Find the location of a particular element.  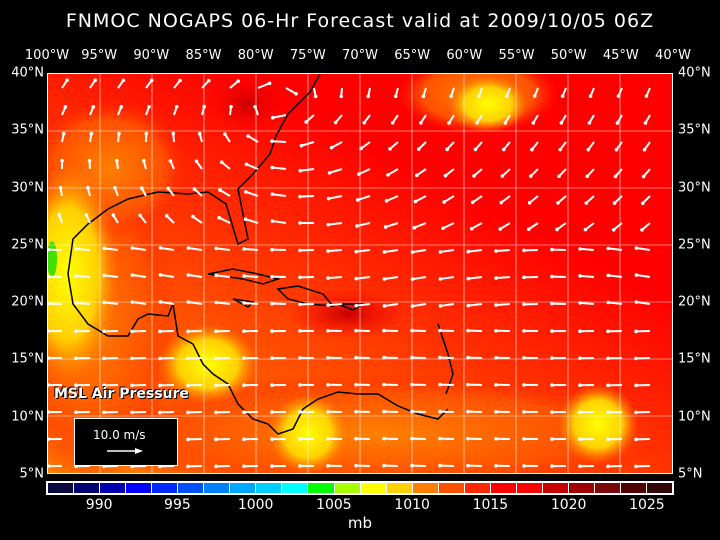

lat-label-right: 25°N is located at coordinates (694, 245).